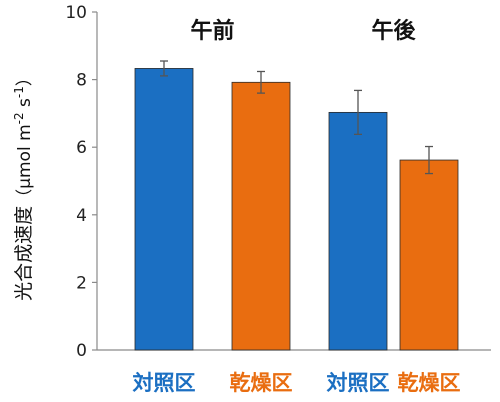 The height and width of the screenshot is (402, 500). Describe the element at coordinates (76, 13) in the screenshot. I see `y-tick-label: 10` at that location.